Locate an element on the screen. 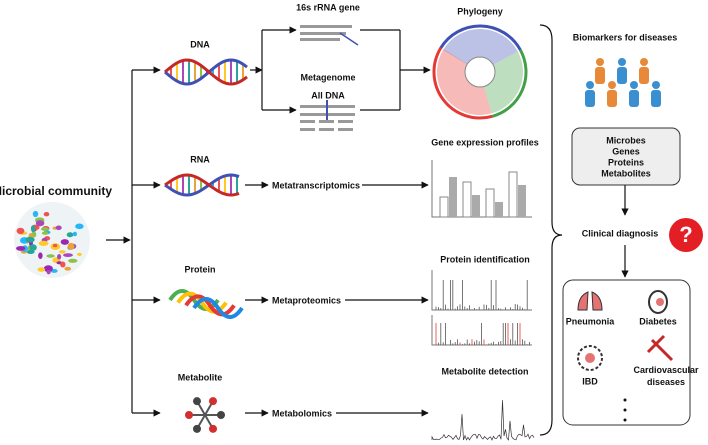 This screenshot has height=445, width=708. primer is located at coordinates (349, 39).